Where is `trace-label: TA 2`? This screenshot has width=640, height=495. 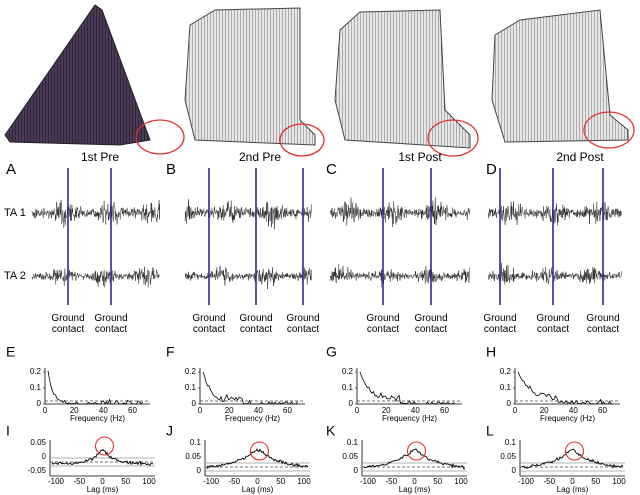
trace-label: TA 2 is located at coordinates (15, 276).